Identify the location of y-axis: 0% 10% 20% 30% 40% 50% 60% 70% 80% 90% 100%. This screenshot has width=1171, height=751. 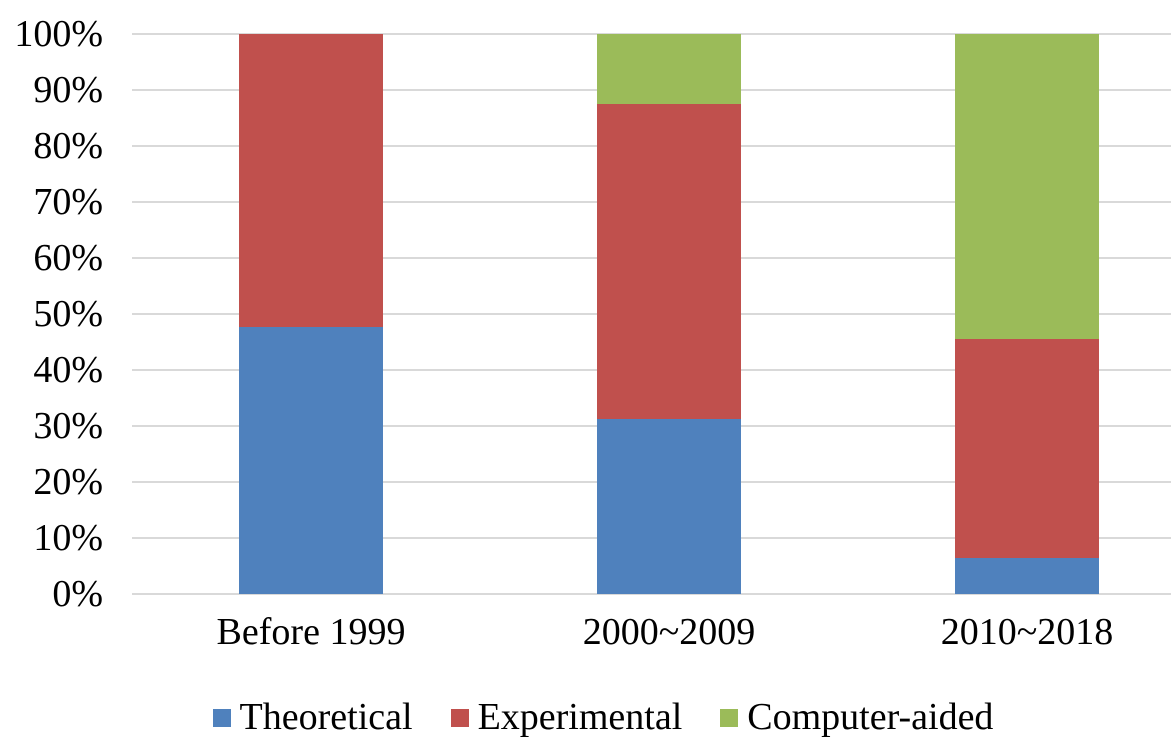
(51, 314).